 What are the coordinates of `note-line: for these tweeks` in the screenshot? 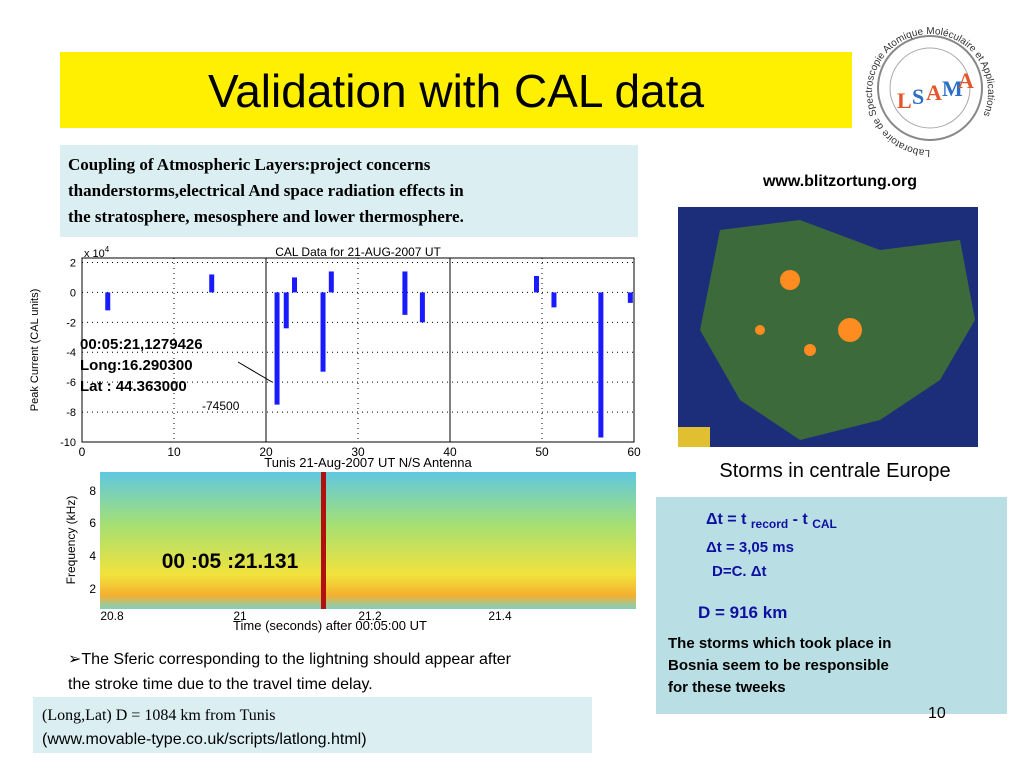 It's located at (727, 687).